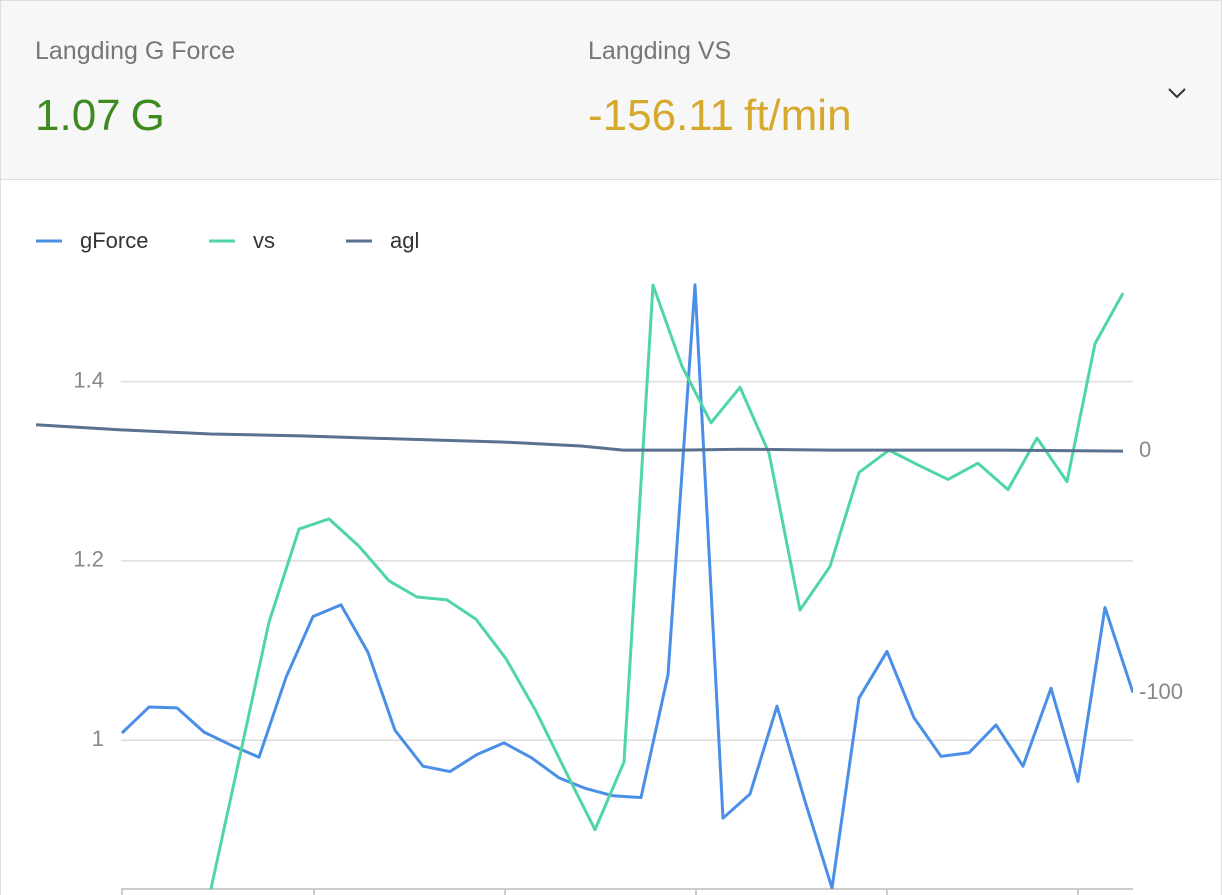 The image size is (1222, 895). Describe the element at coordinates (1177, 93) in the screenshot. I see `expand-chevron` at that location.